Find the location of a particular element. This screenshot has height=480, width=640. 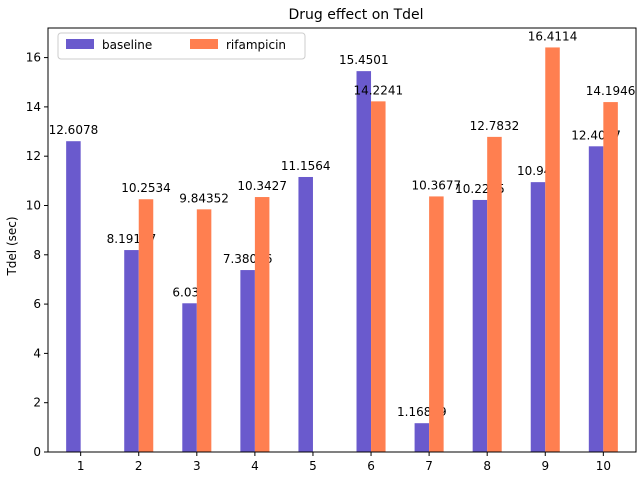

x-tick-label-7: 7 is located at coordinates (429, 466).